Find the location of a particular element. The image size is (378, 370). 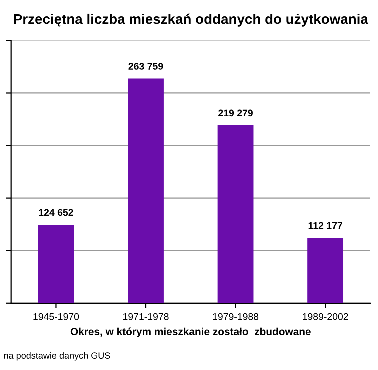

x-tick-label: 1979-1988 is located at coordinates (236, 316).